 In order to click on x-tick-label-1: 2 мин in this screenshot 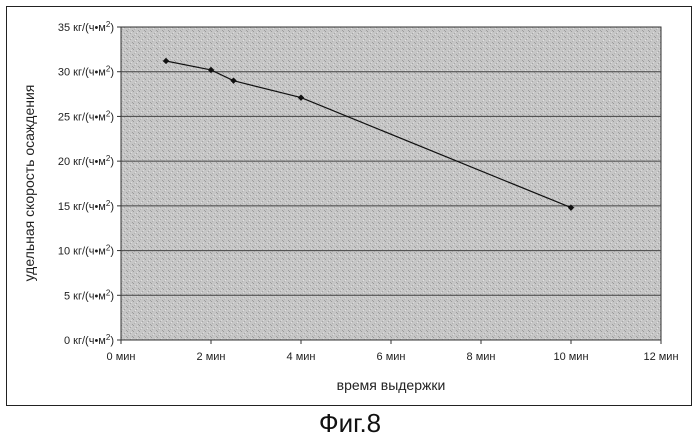, I will do `click(211, 357)`.